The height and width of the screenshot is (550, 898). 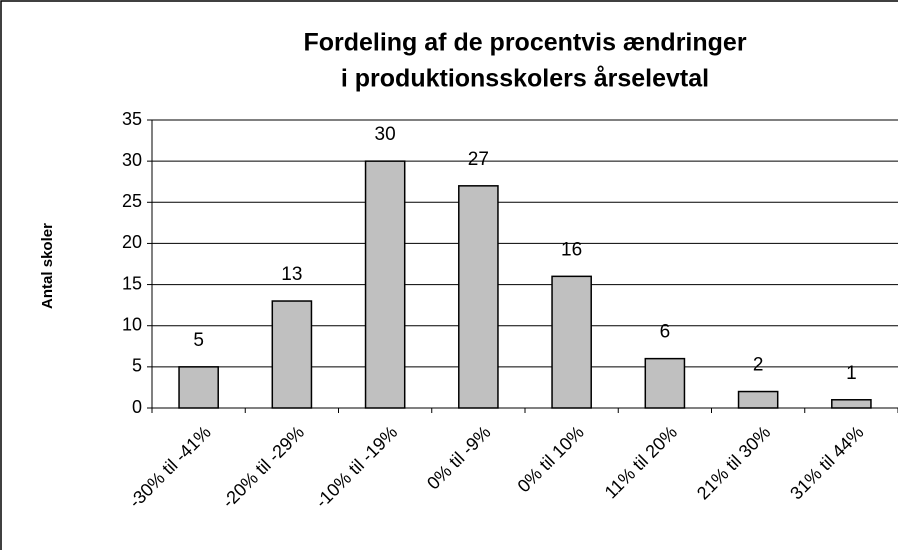 I want to click on data-label: 1, so click(x=851, y=373).